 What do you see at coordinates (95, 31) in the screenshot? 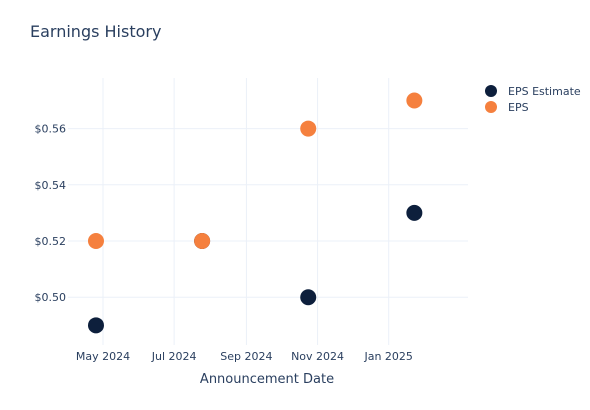
I see `chart-title: Earnings History` at bounding box center [95, 31].